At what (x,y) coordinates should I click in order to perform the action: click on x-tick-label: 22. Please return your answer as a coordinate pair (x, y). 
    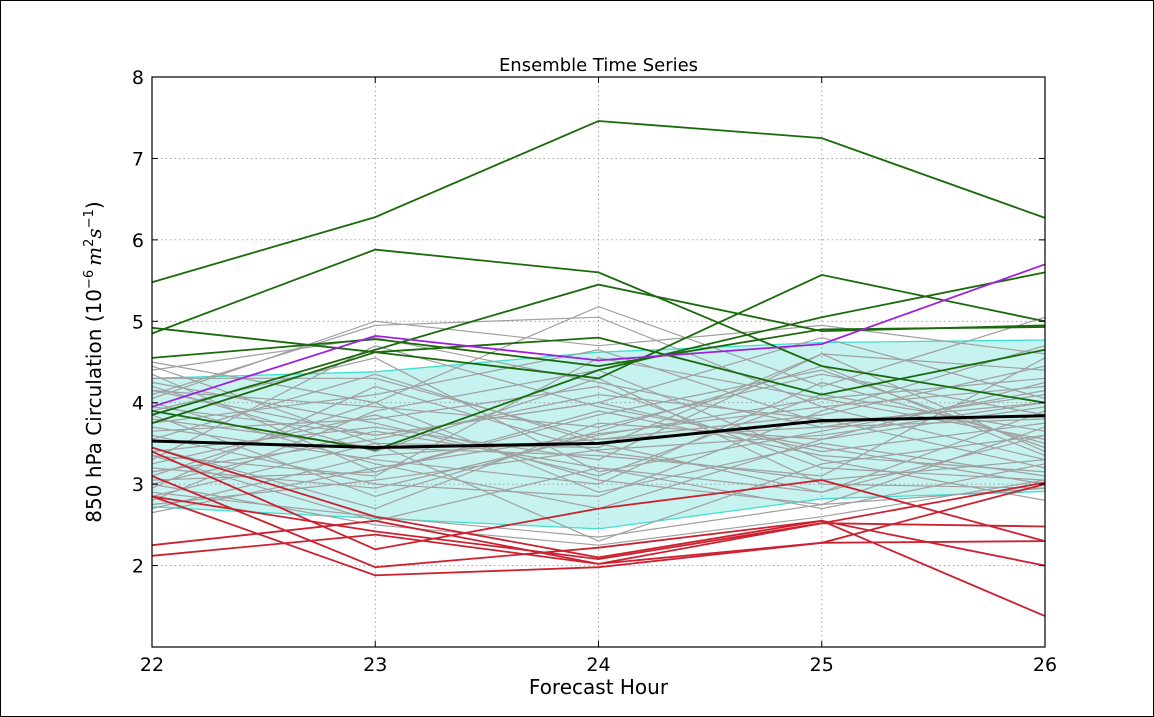
    Looking at the image, I should click on (152, 665).